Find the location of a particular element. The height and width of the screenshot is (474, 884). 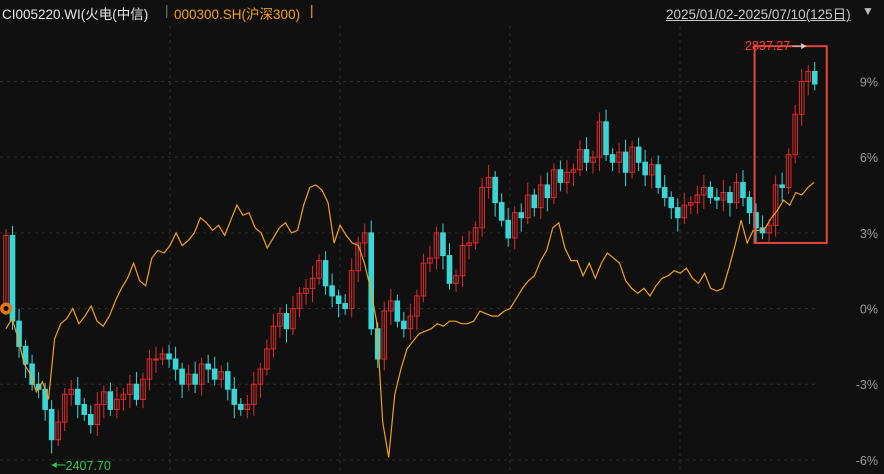

dropdown-triangle-icon: ▼ is located at coordinates (868, 11).